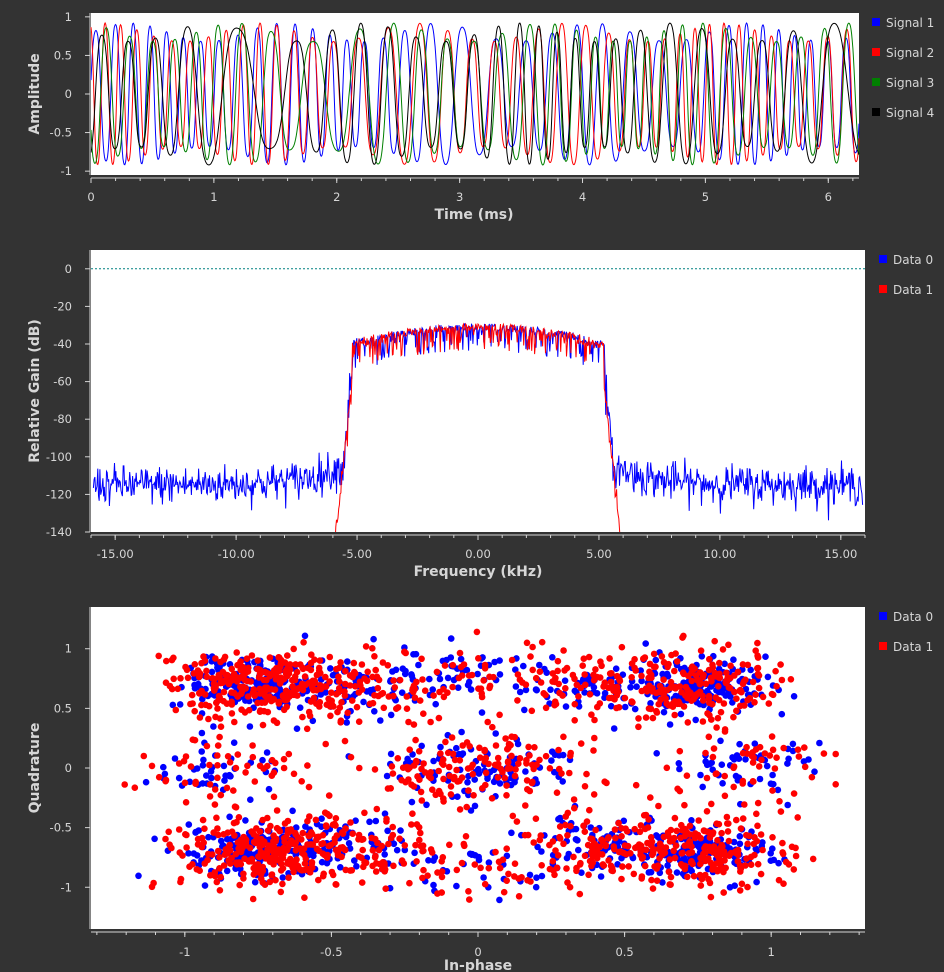 The height and width of the screenshot is (972, 944). Describe the element at coordinates (59, 532) in the screenshot. I see `y-tick-label: -140` at that location.